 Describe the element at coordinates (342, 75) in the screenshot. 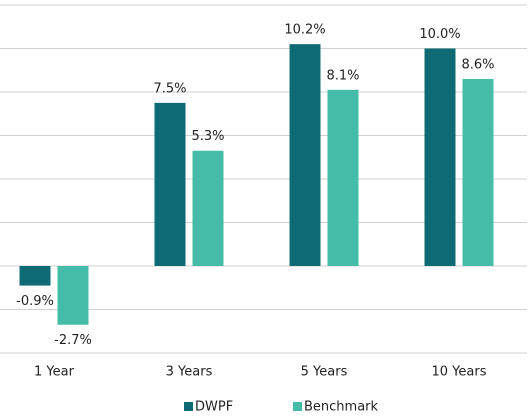

I see `data-label: 8.1%` at that location.